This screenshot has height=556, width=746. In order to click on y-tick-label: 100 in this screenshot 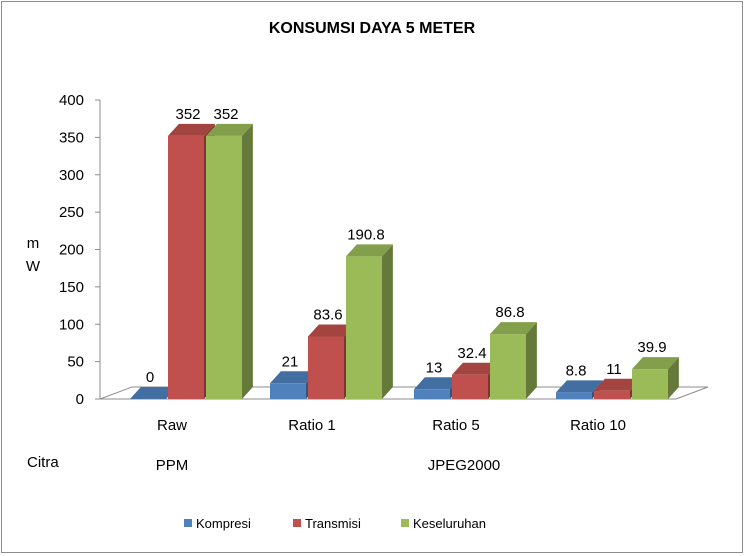, I will do `click(71, 324)`.